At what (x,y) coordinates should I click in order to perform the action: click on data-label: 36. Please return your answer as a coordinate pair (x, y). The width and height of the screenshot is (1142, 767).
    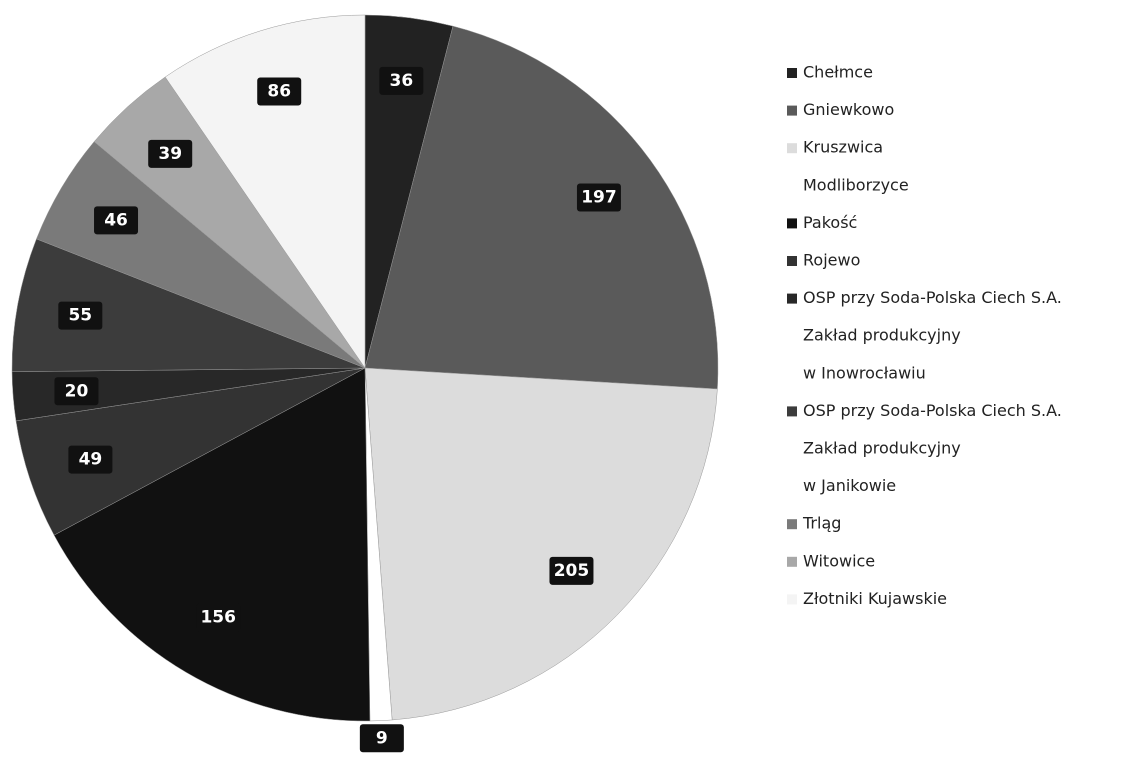
    Looking at the image, I should click on (402, 81).